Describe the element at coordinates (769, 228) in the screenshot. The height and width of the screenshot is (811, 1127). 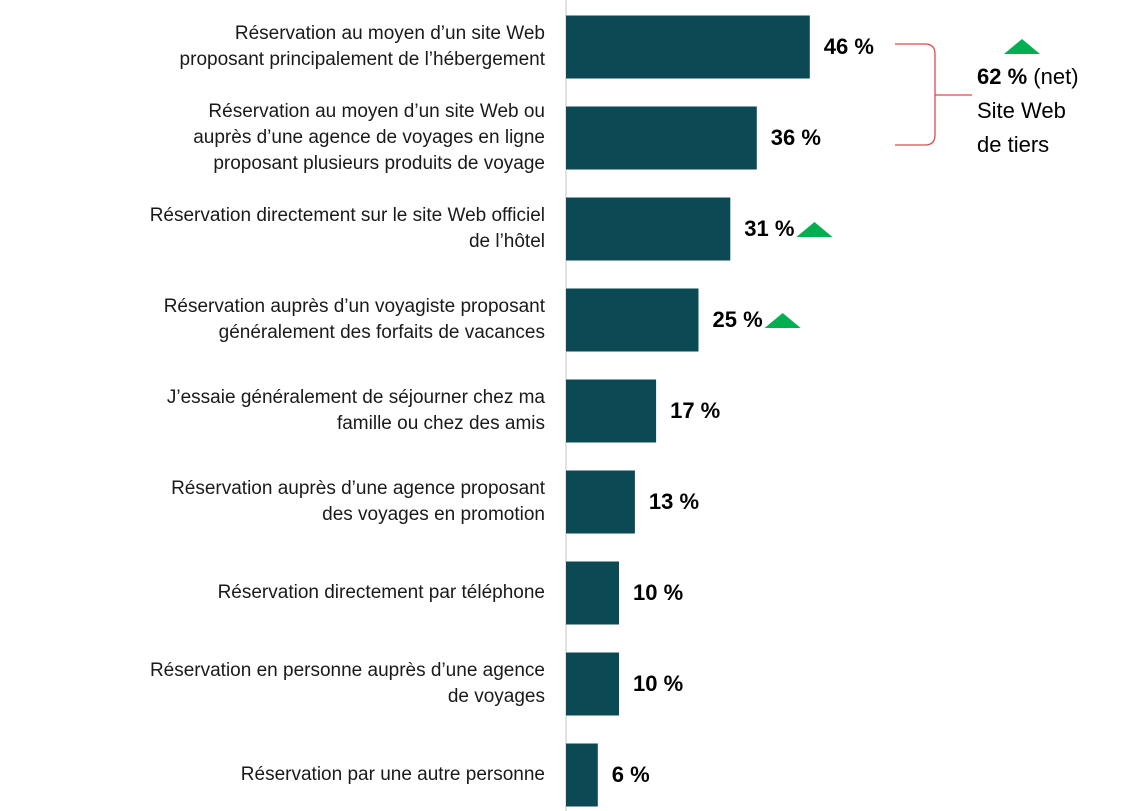
I see `value-label: 31 %` at that location.